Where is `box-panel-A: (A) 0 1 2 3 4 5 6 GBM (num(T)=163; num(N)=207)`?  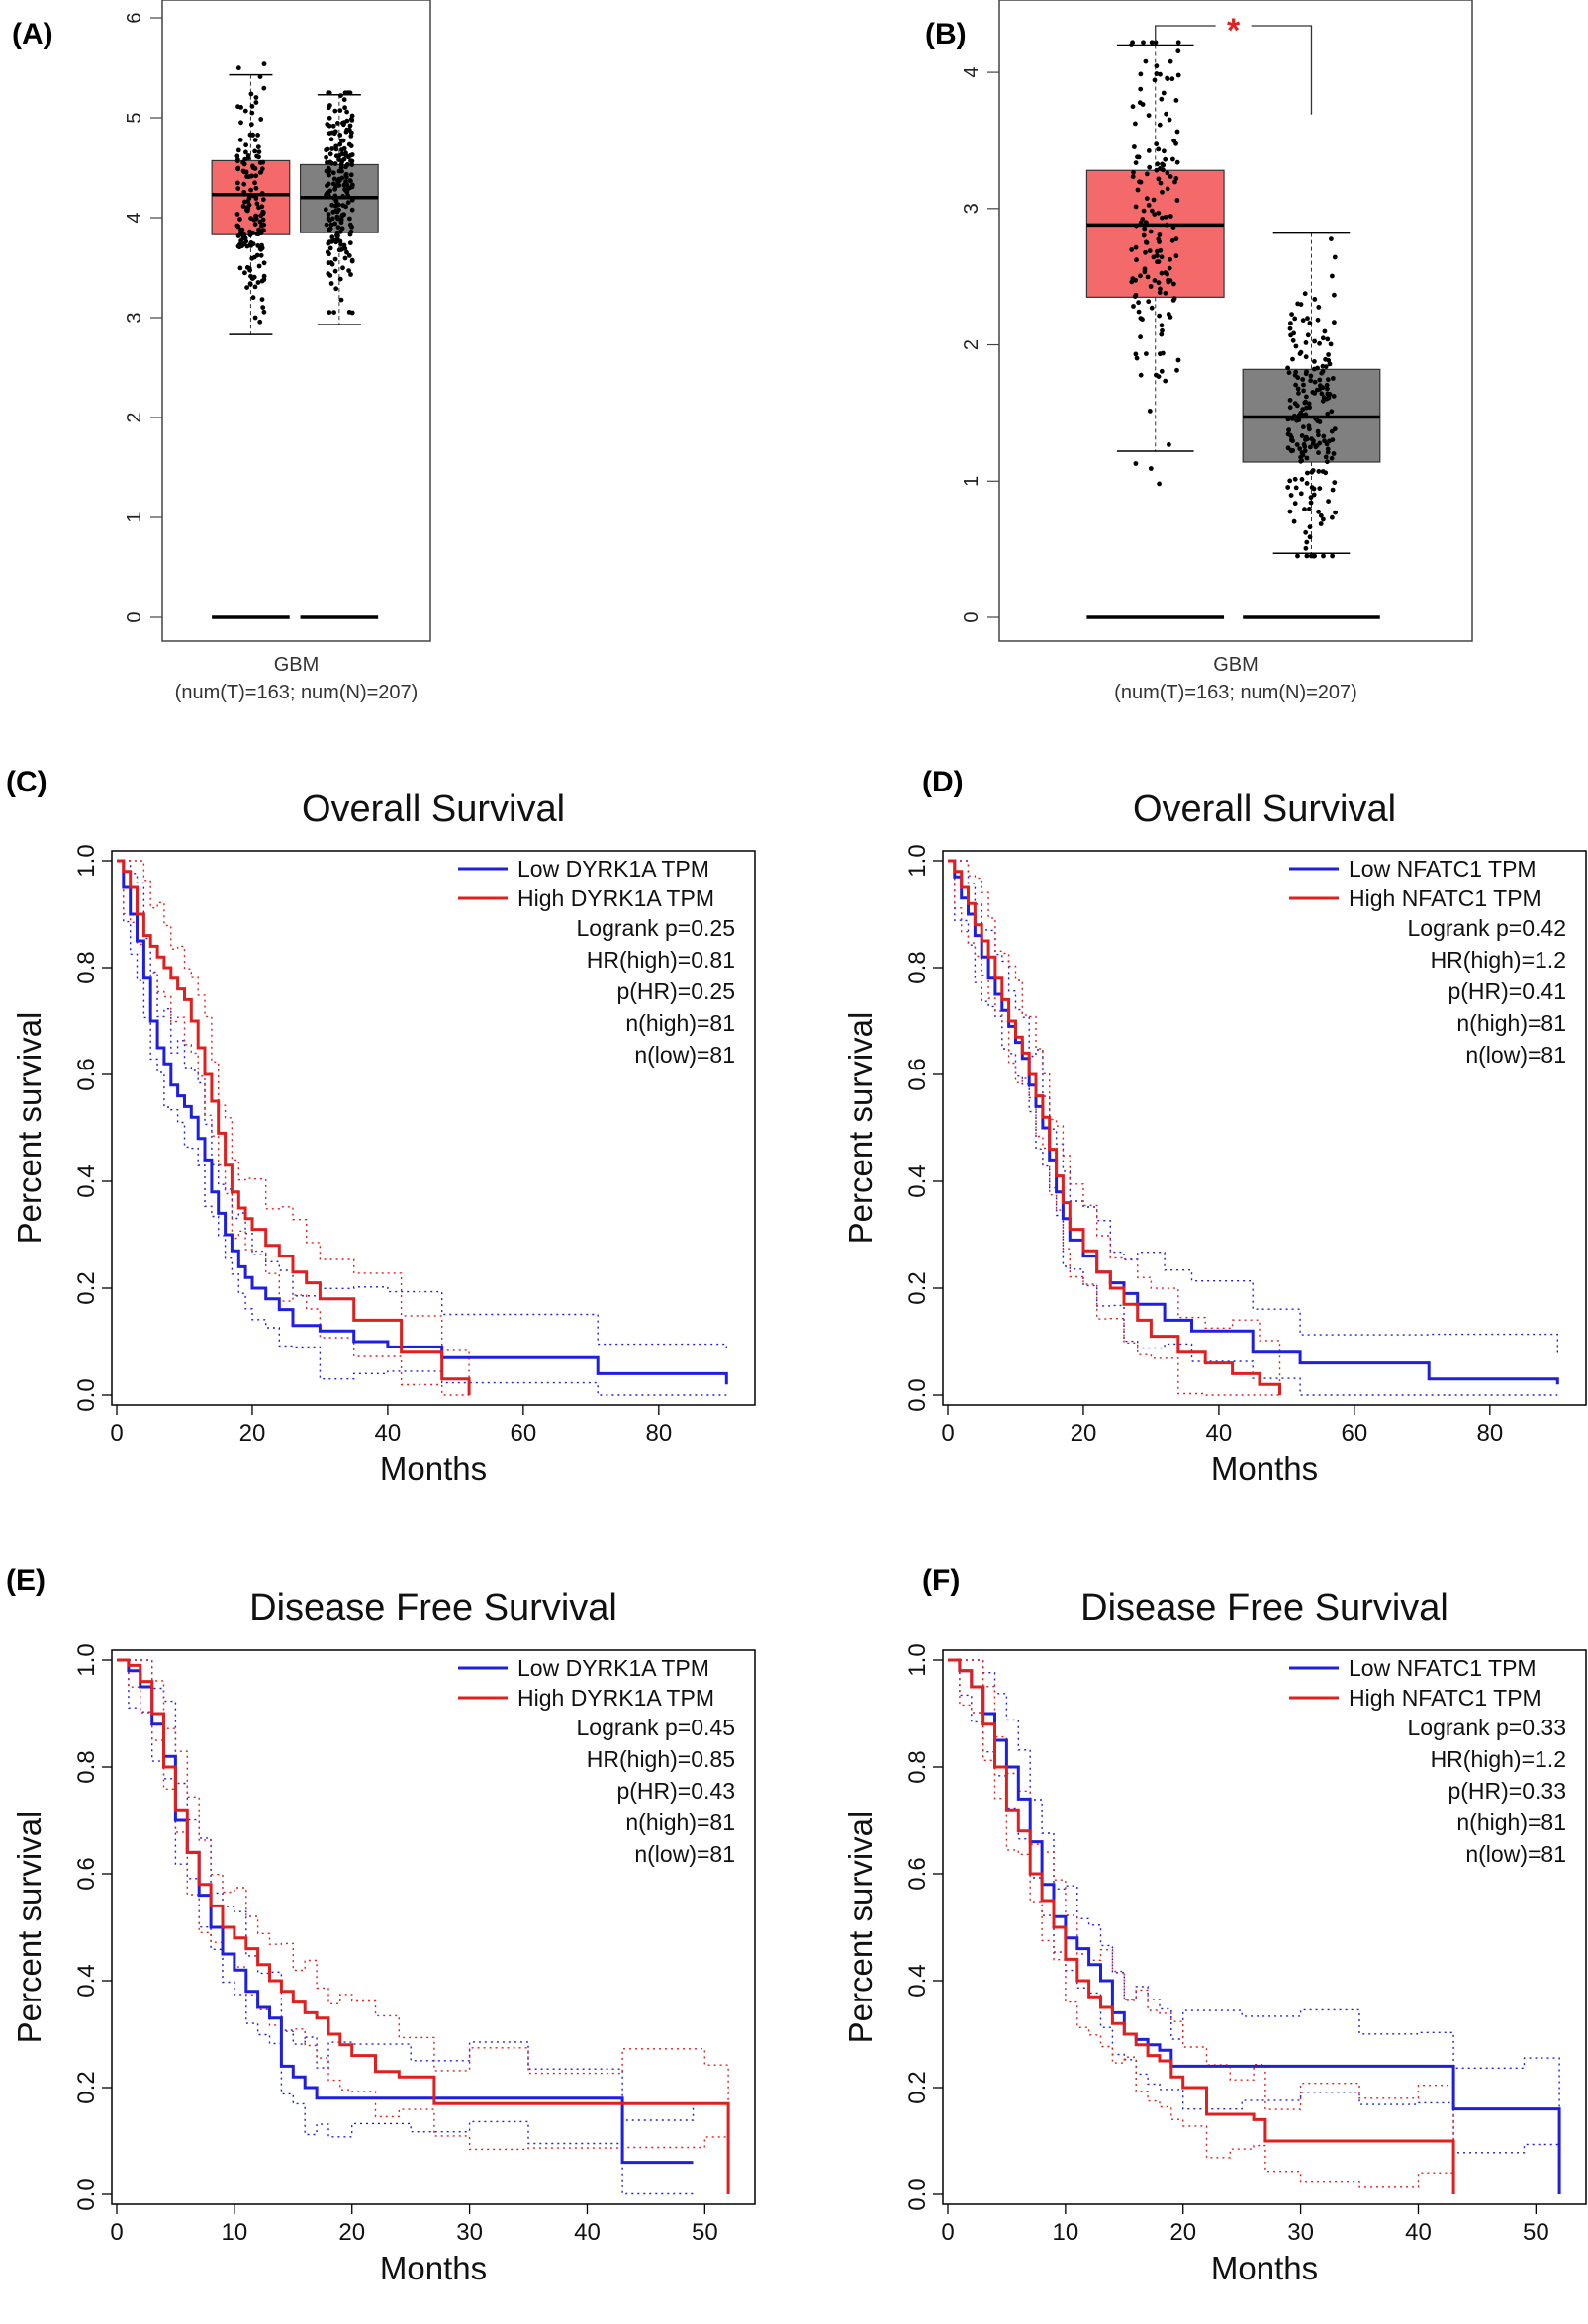
box-panel-A: (A) 0 1 2 3 4 5 6 GBM (num(T)=163; num(N)=207) is located at coordinates (221, 351).